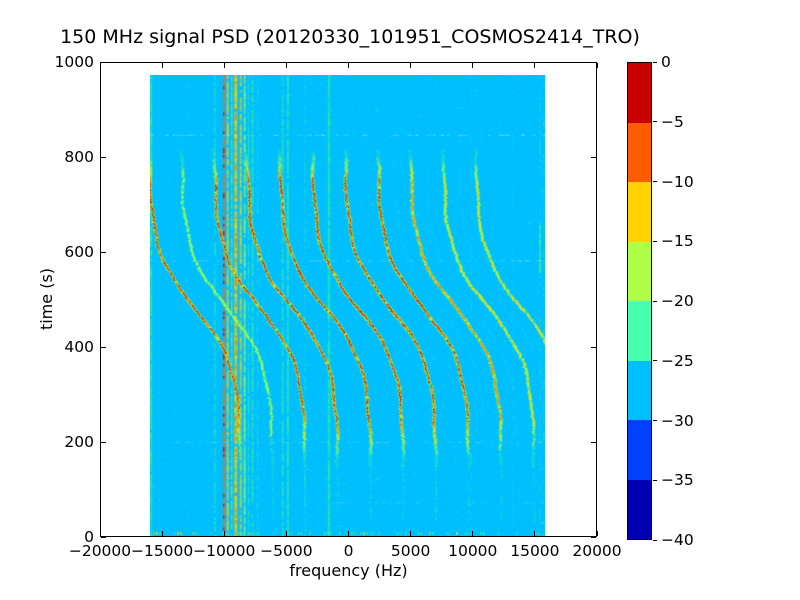  What do you see at coordinates (677, 301) in the screenshot?
I see `colorbar-tick-label: −20` at bounding box center [677, 301].